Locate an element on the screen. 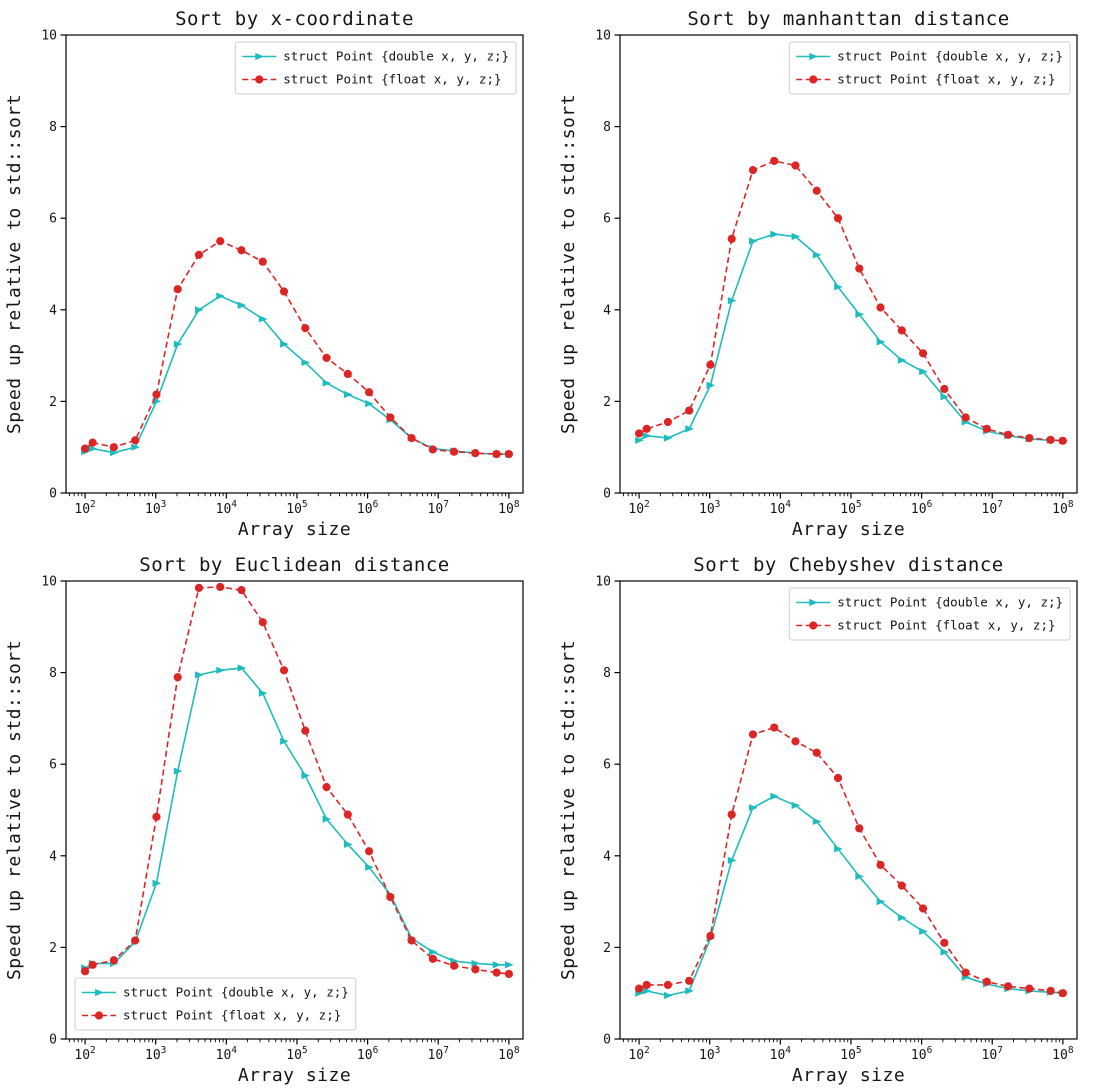  series-double-line is located at coordinates (296, 375).